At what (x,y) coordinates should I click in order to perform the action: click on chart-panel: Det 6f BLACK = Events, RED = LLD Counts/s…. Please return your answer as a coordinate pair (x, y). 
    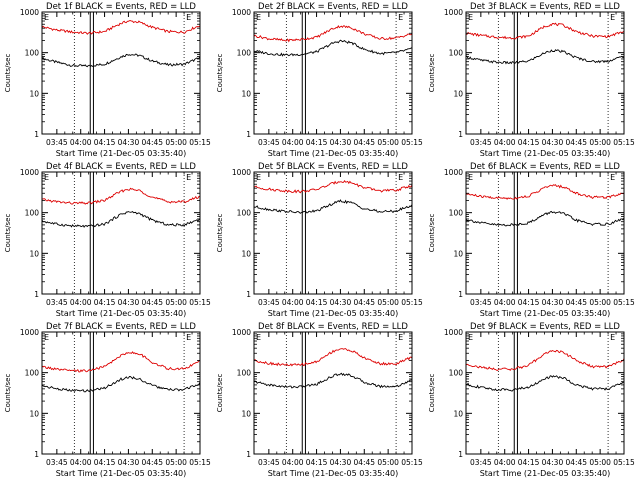
    Looking at the image, I should click on (531, 240).